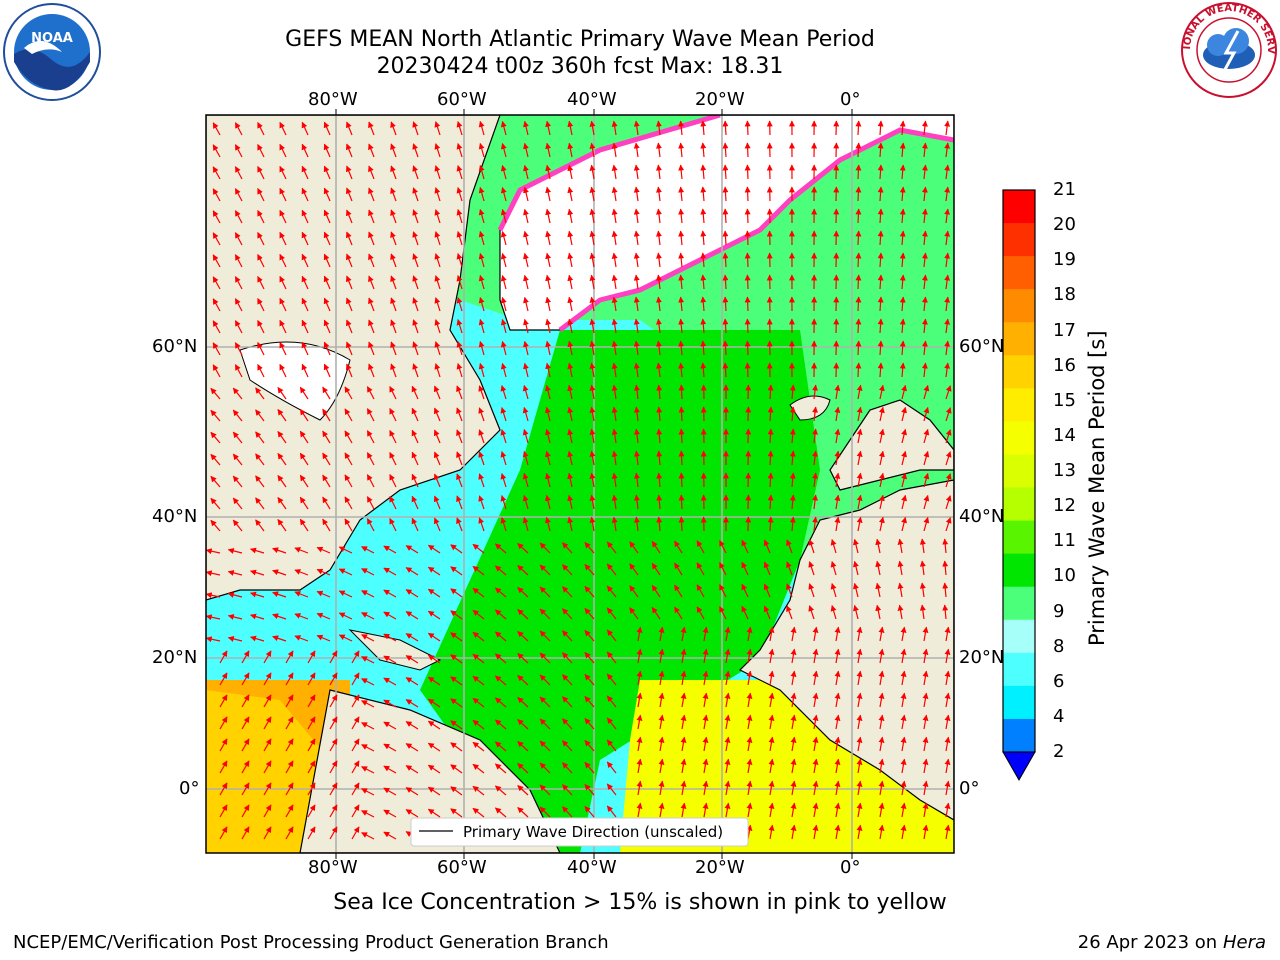 The width and height of the screenshot is (1280, 960). Describe the element at coordinates (1019, 485) in the screenshot. I see `colorbar` at that location.